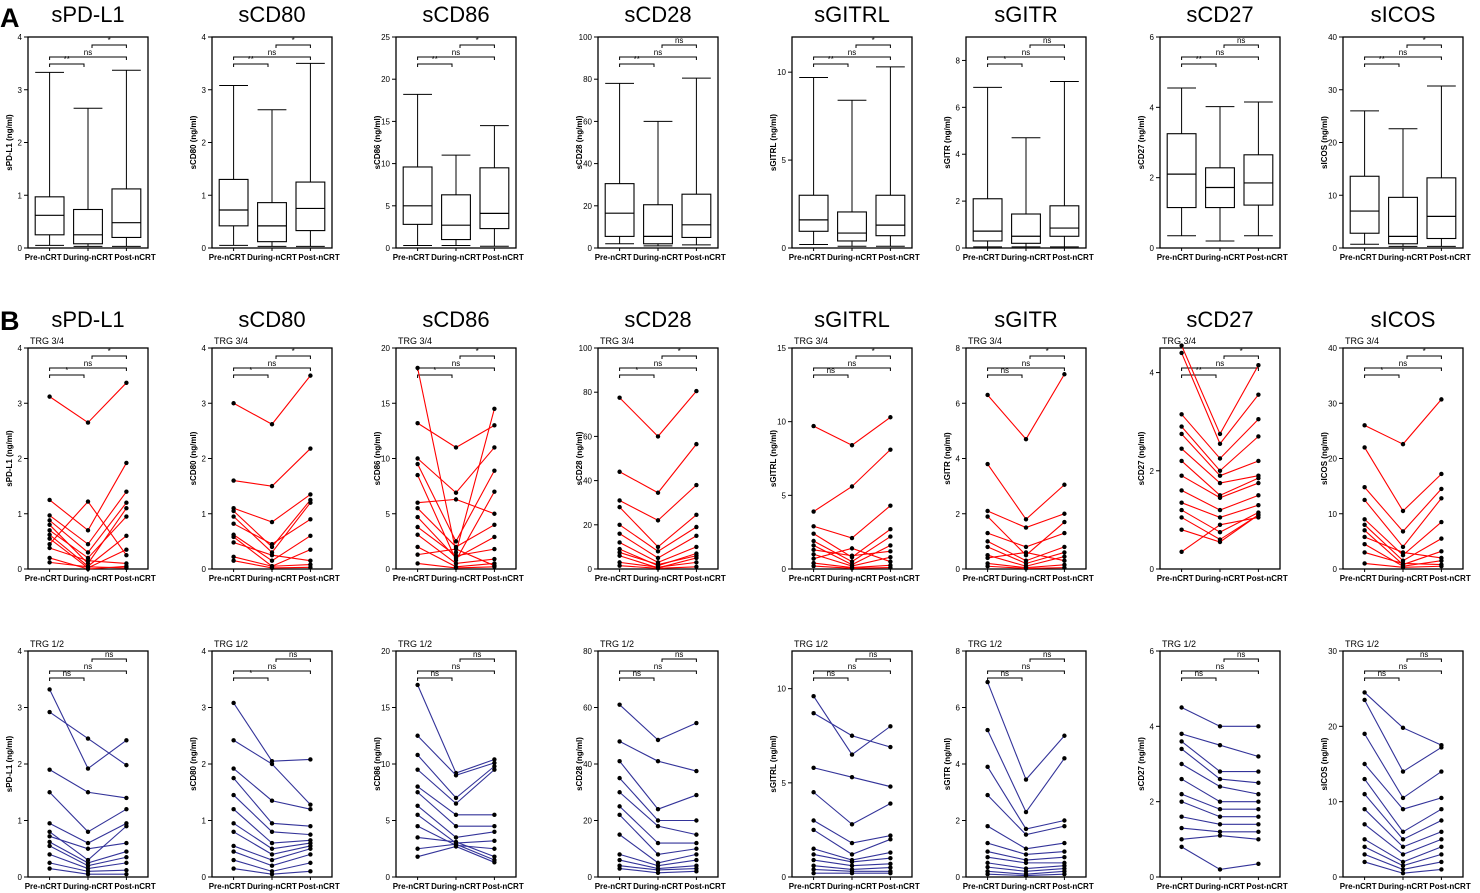 This screenshot has width=1480, height=893. Describe the element at coordinates (1220, 174) in the screenshot. I see `box-during-ncrt` at that location.